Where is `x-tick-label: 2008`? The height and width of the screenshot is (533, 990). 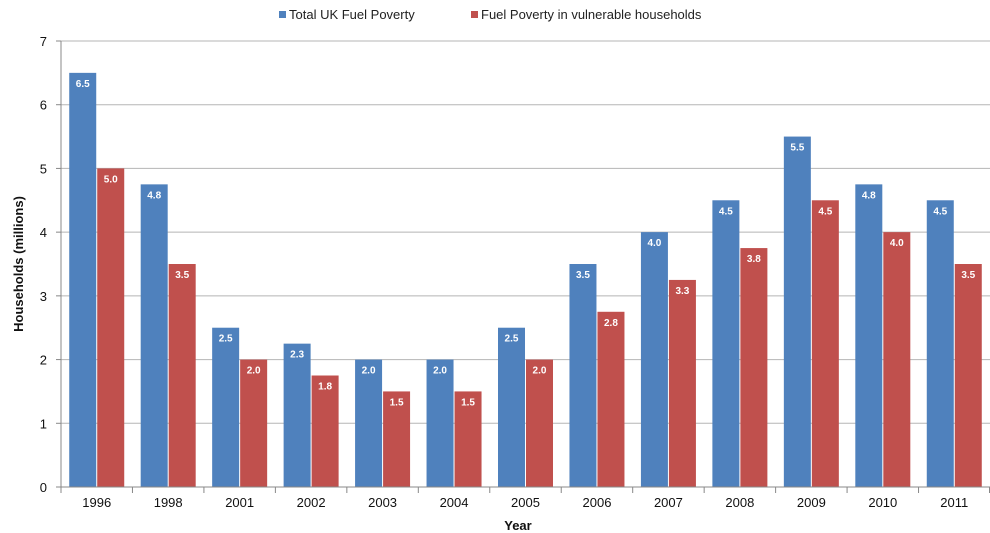 x-tick-label: 2008 is located at coordinates (739, 502).